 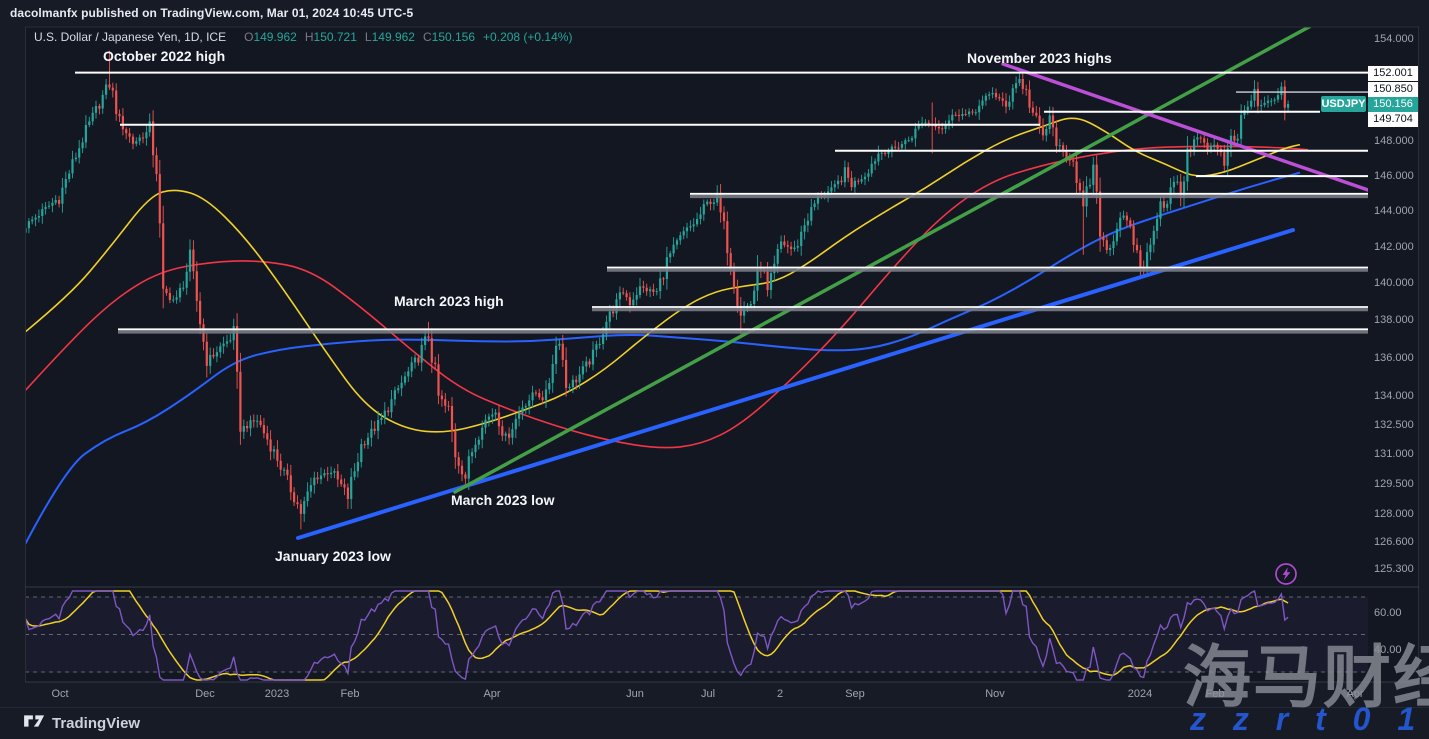 I want to click on annotation-january-2023-low: January 2023 low, so click(x=333, y=556).